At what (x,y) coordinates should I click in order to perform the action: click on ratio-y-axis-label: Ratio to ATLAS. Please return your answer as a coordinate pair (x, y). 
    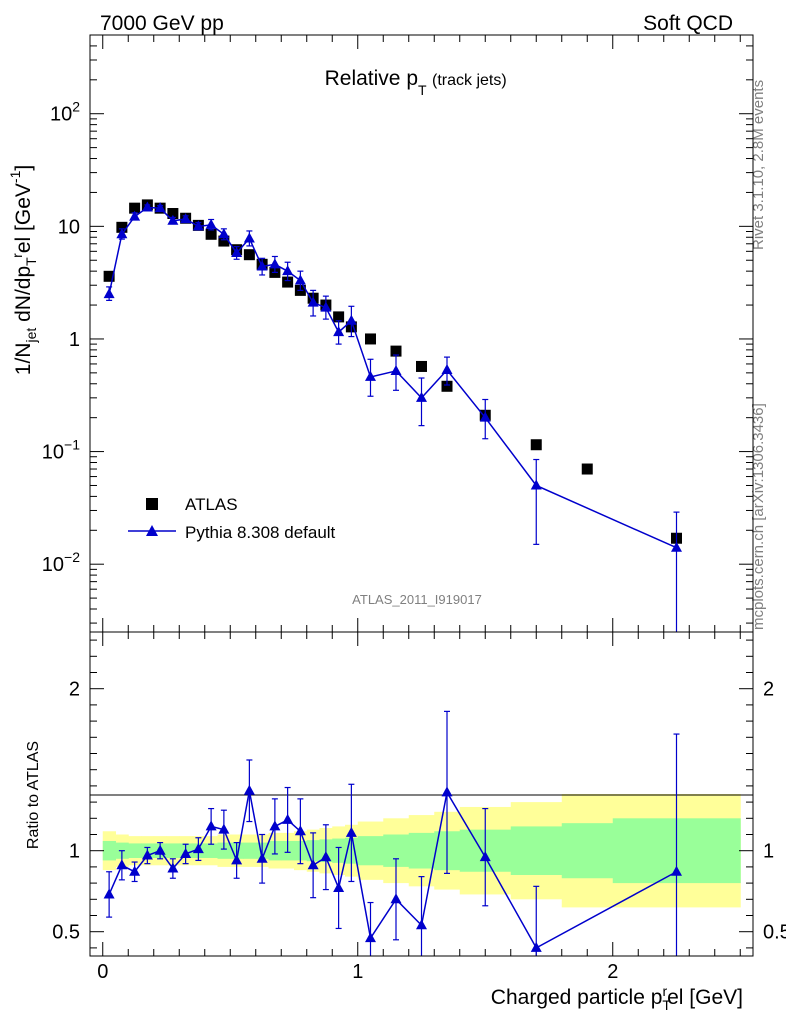
    Looking at the image, I should click on (33, 795).